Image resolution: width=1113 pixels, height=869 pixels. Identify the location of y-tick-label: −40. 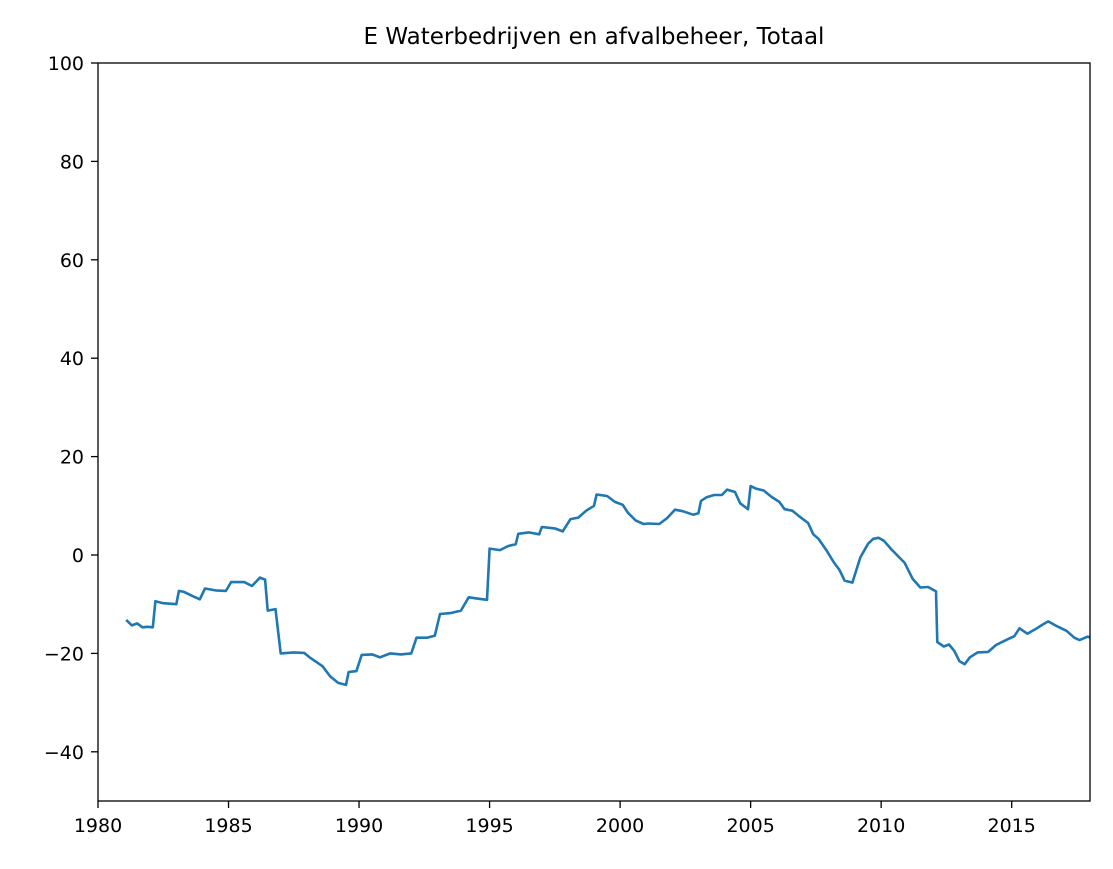
(64, 753).